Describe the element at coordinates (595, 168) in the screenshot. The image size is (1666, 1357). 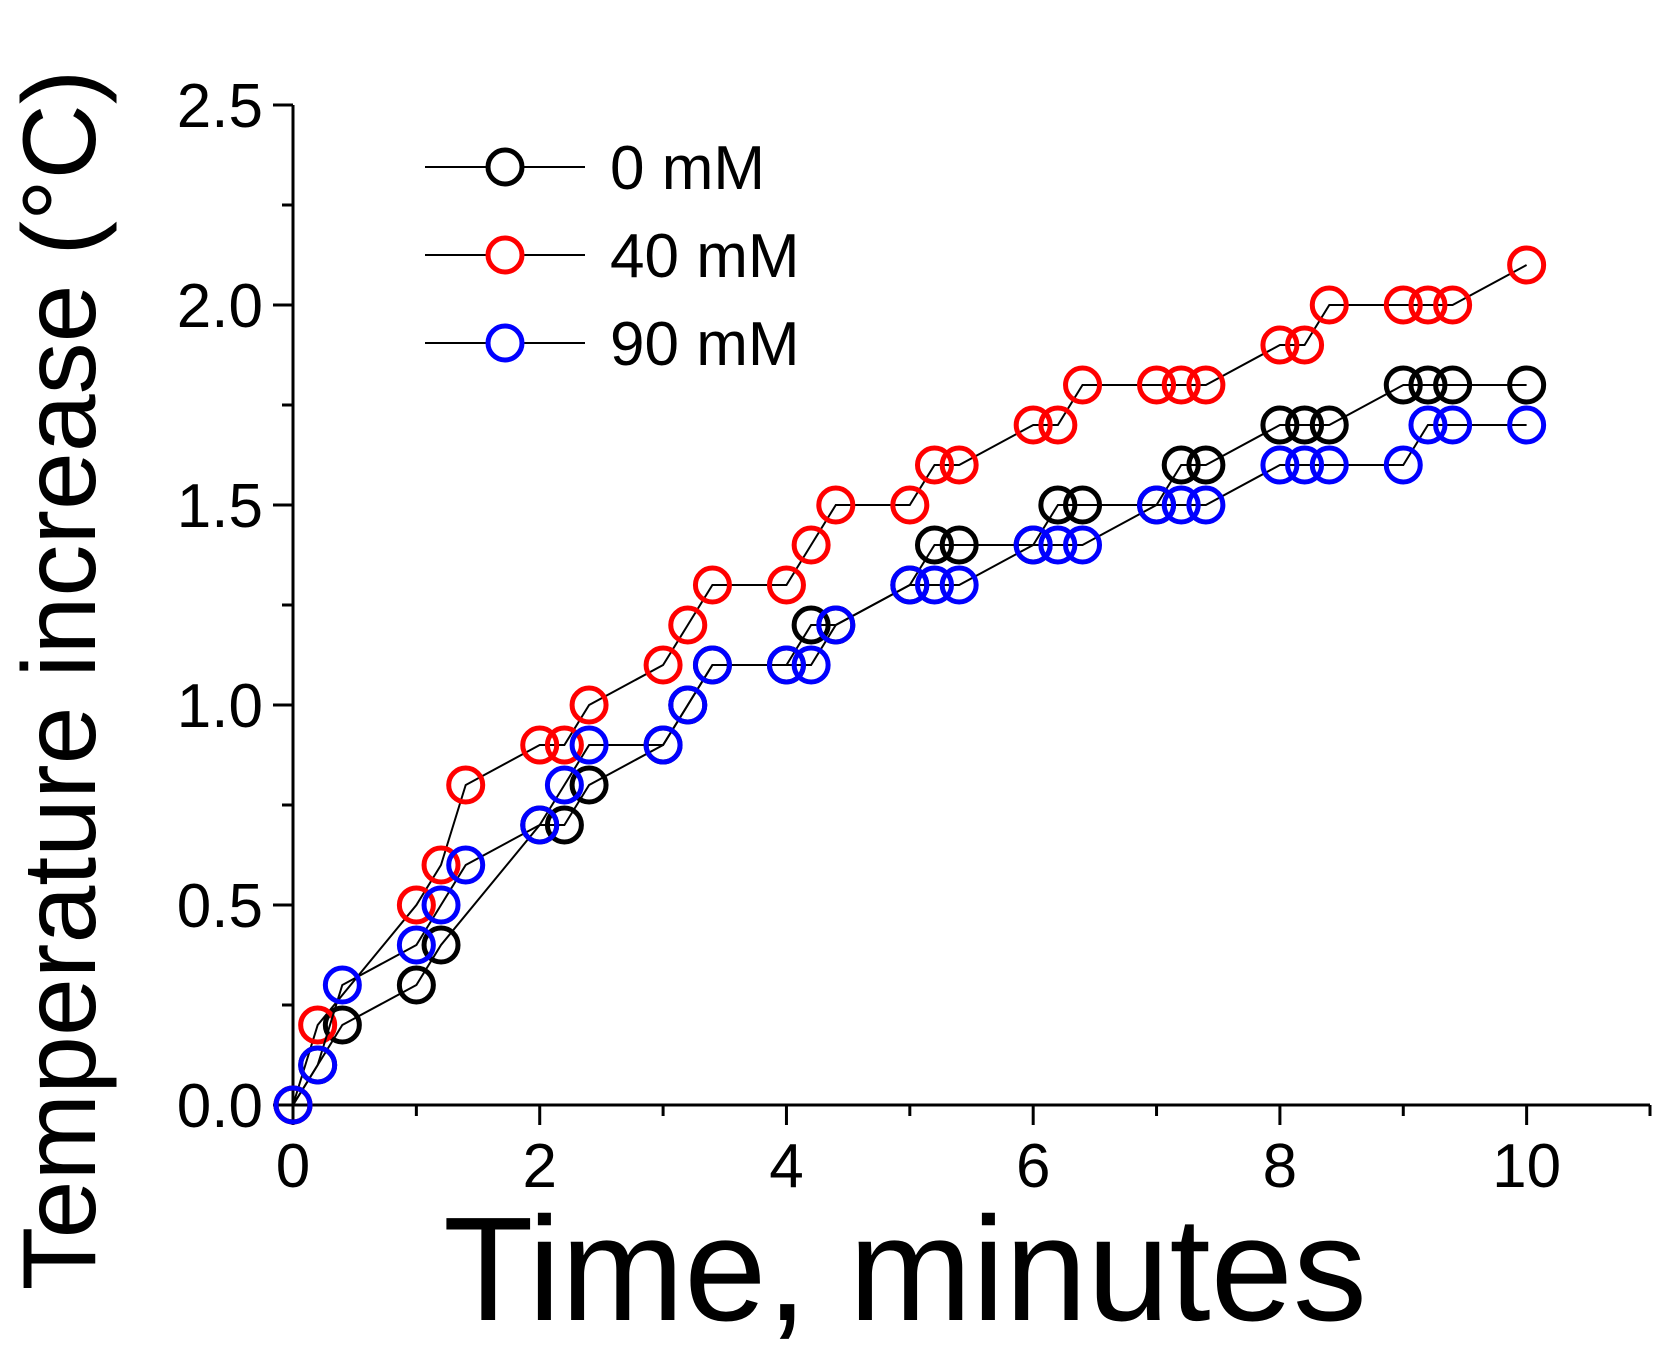
I see `legend-item: 0 mM` at that location.